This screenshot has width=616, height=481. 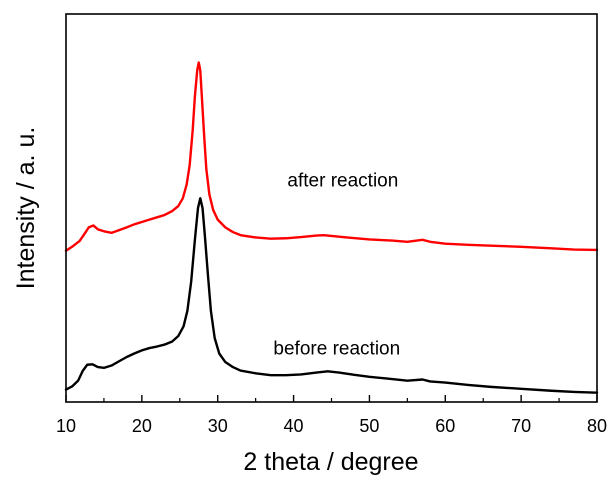 What do you see at coordinates (294, 426) in the screenshot?
I see `x-tick-label: 40` at bounding box center [294, 426].